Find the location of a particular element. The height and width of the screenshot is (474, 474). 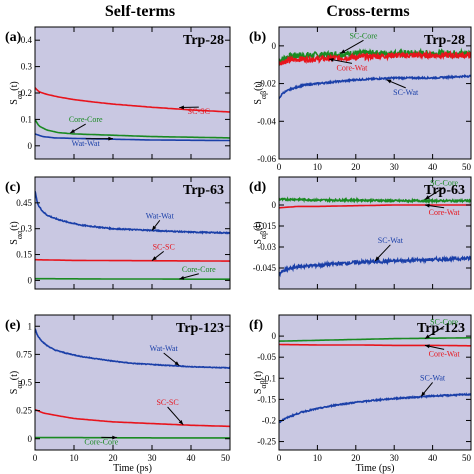

panel-letter: (a) is located at coordinates (13, 37).